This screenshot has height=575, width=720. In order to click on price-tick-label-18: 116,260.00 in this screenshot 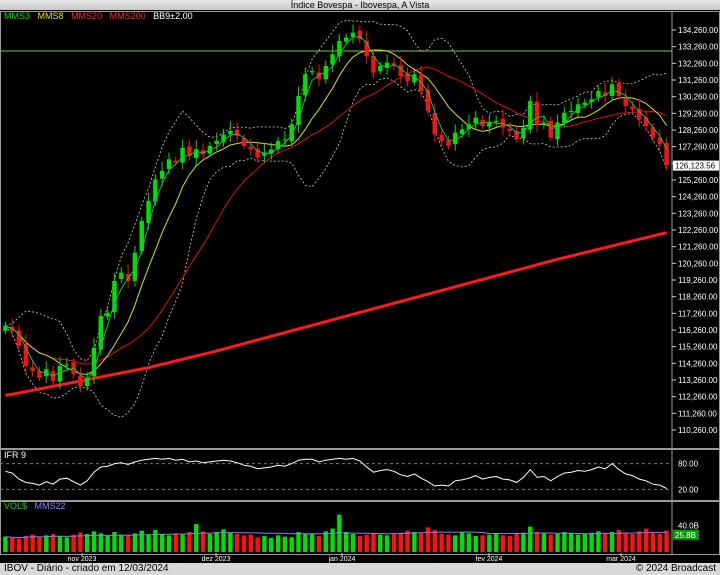, I will do `click(698, 330)`.